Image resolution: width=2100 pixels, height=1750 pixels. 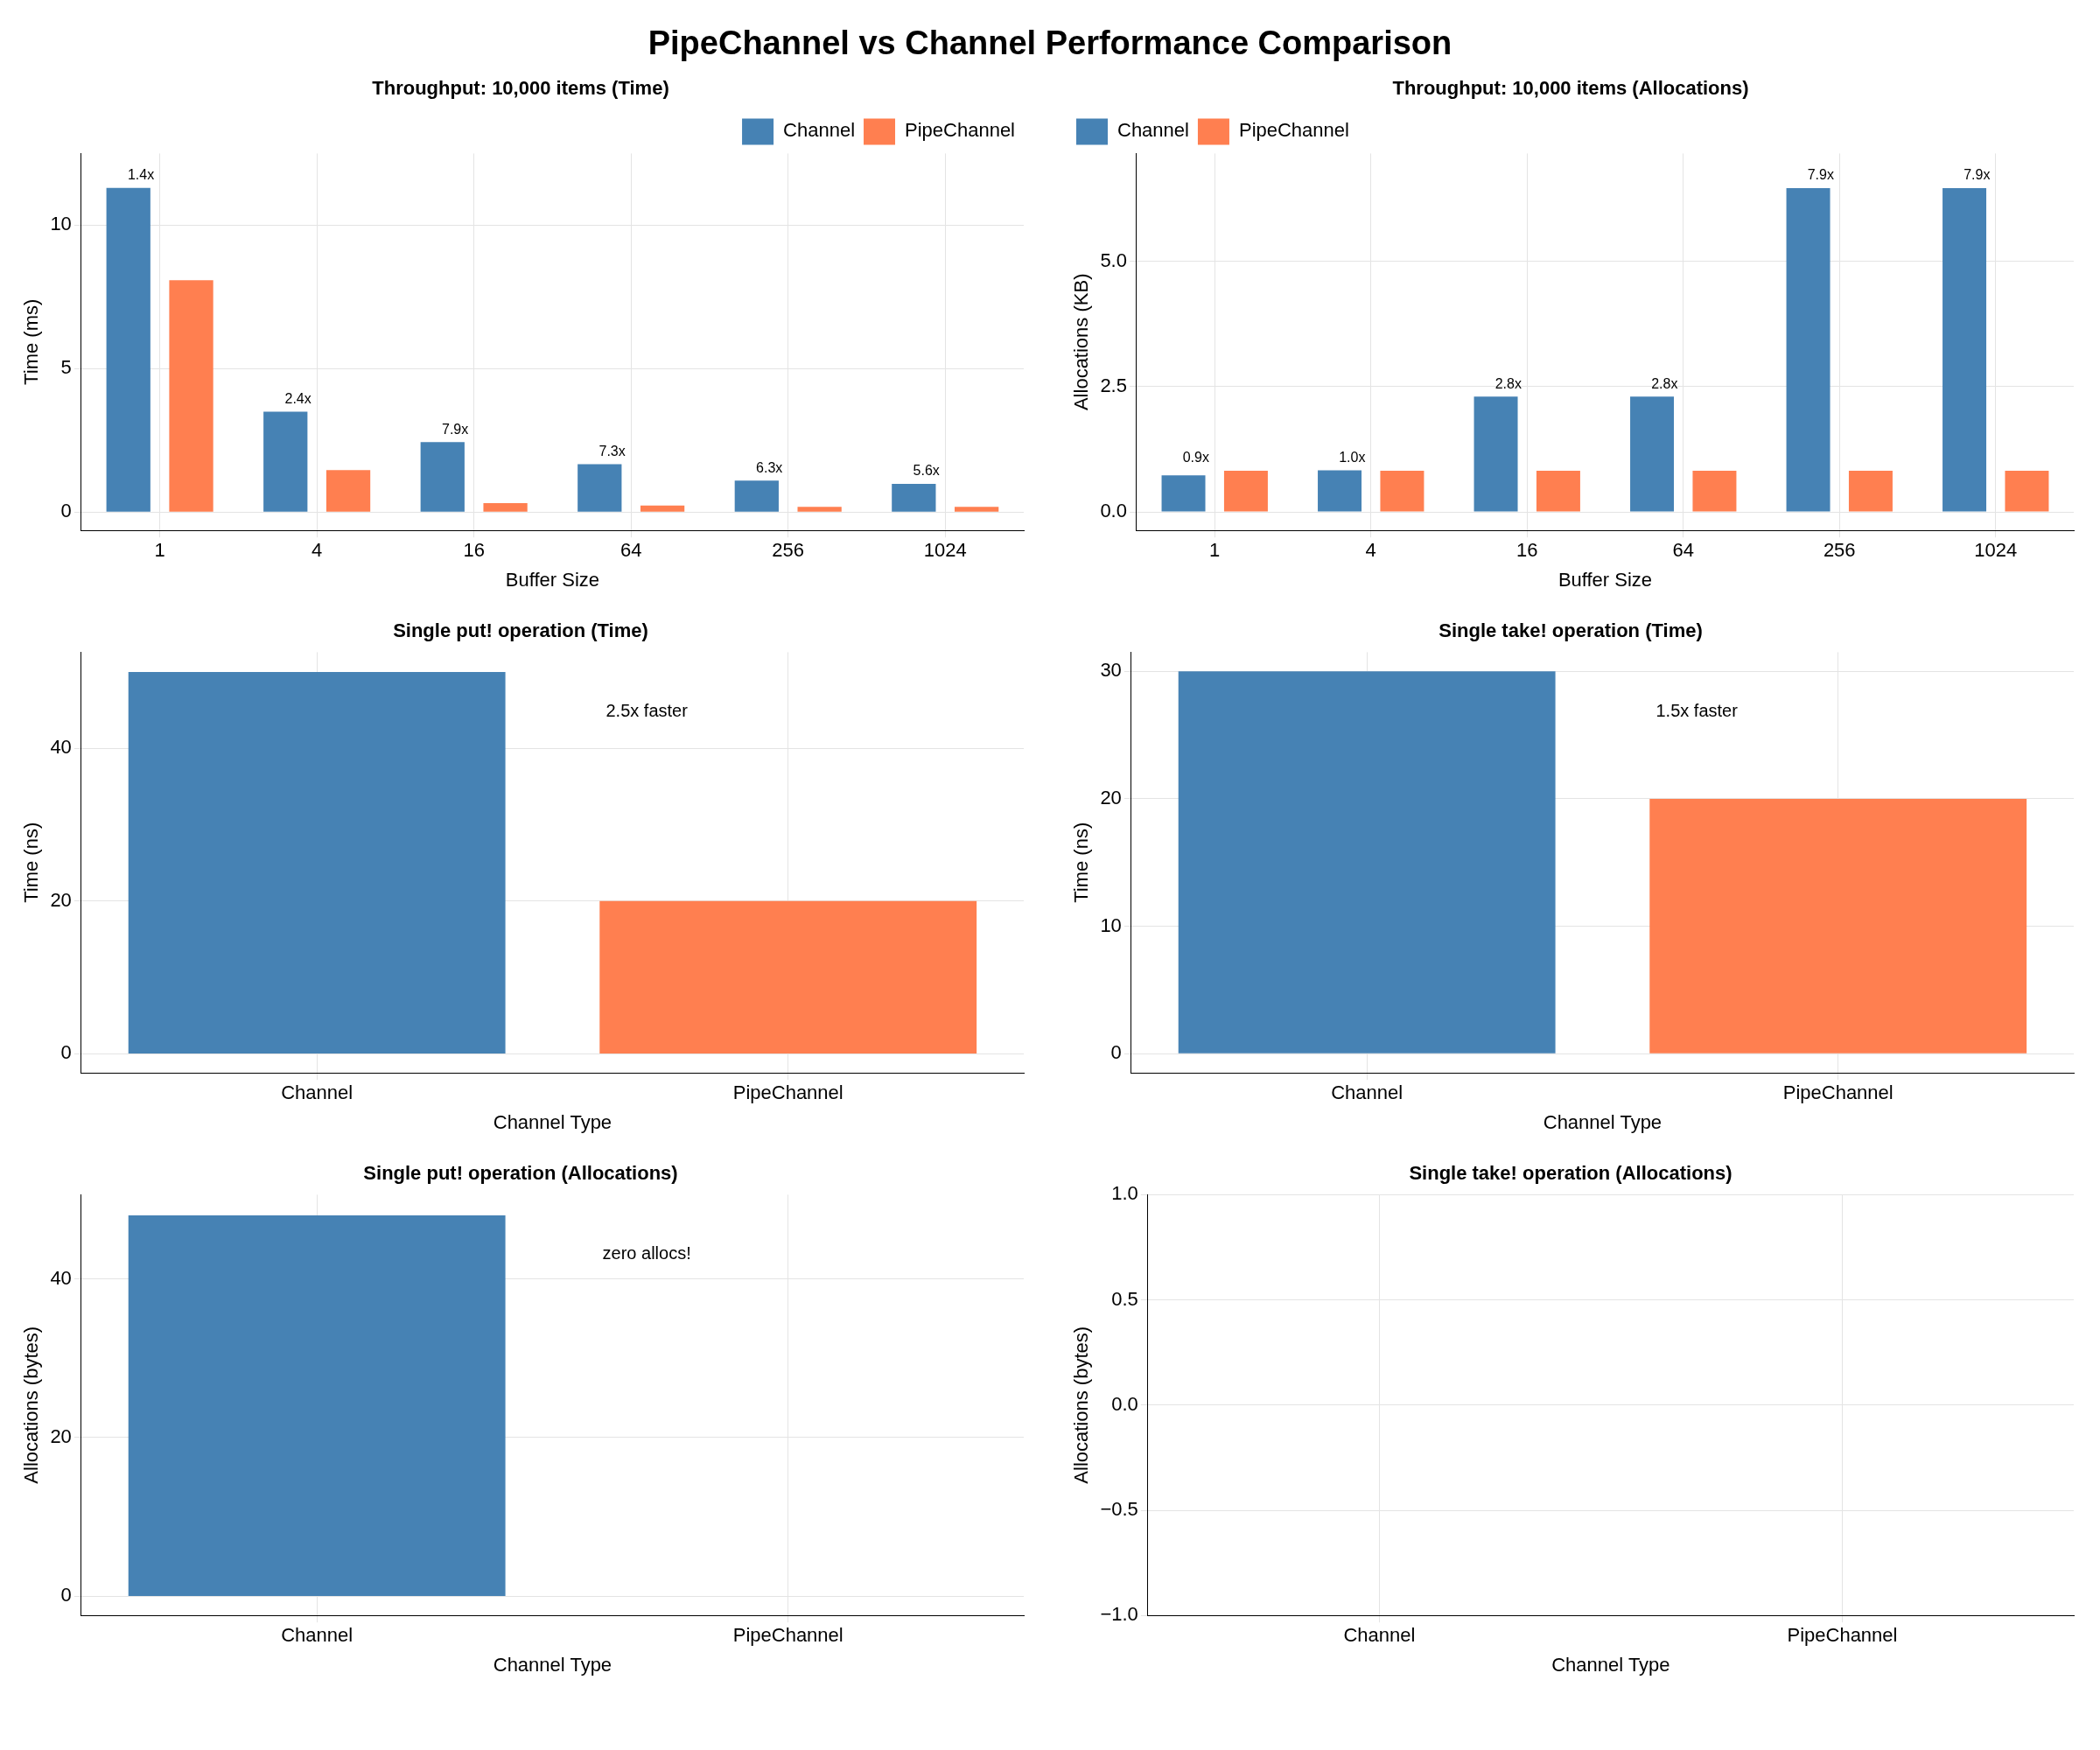 What do you see at coordinates (520, 1173) in the screenshot?
I see `chart-title: Single put! operation (Allocations)` at bounding box center [520, 1173].